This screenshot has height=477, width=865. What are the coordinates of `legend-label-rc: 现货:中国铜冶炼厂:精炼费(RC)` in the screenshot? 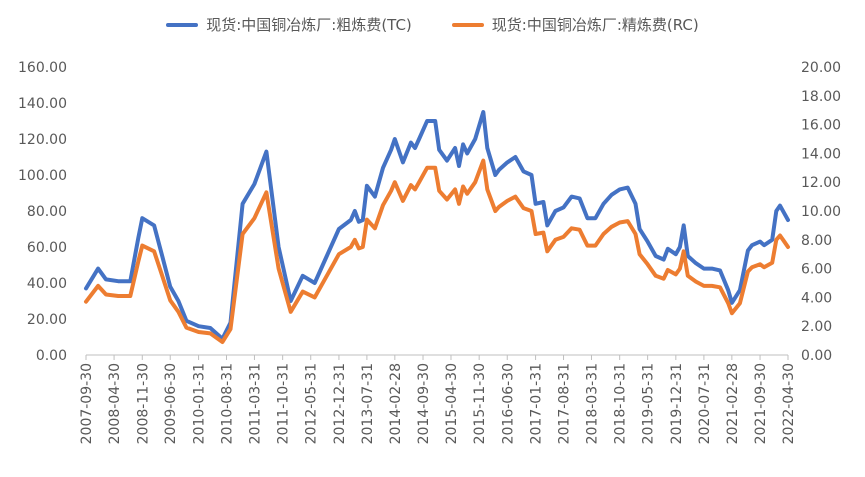 It's located at (595, 25).